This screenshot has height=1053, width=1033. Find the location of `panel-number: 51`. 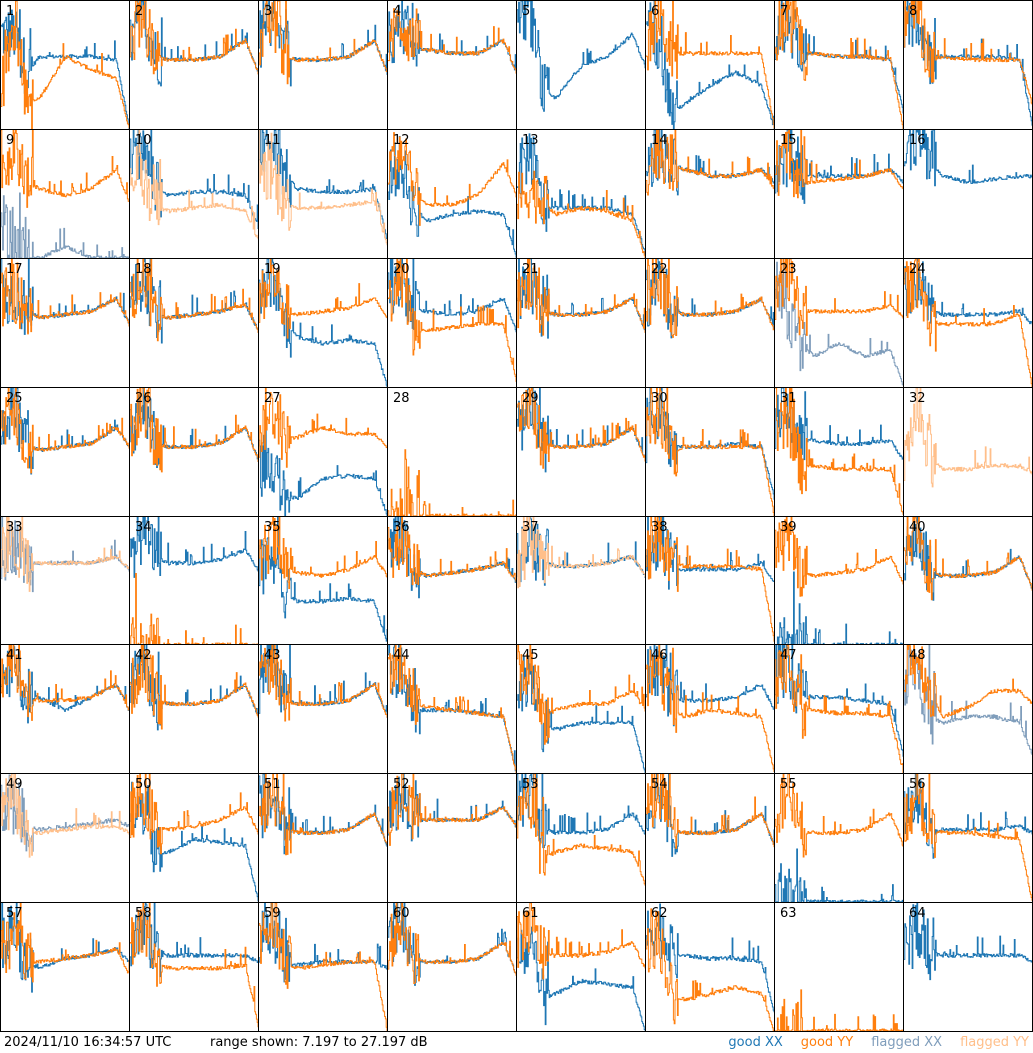

panel-number: 51 is located at coordinates (272, 785).